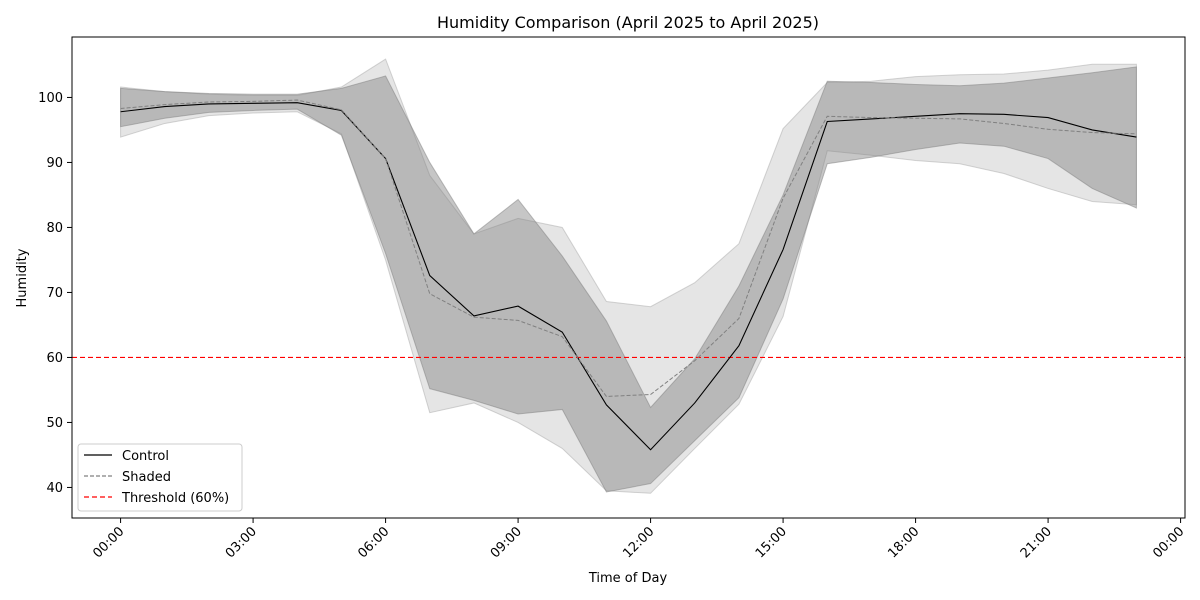  I want to click on x-tick-label: 03:00, so click(241, 542).